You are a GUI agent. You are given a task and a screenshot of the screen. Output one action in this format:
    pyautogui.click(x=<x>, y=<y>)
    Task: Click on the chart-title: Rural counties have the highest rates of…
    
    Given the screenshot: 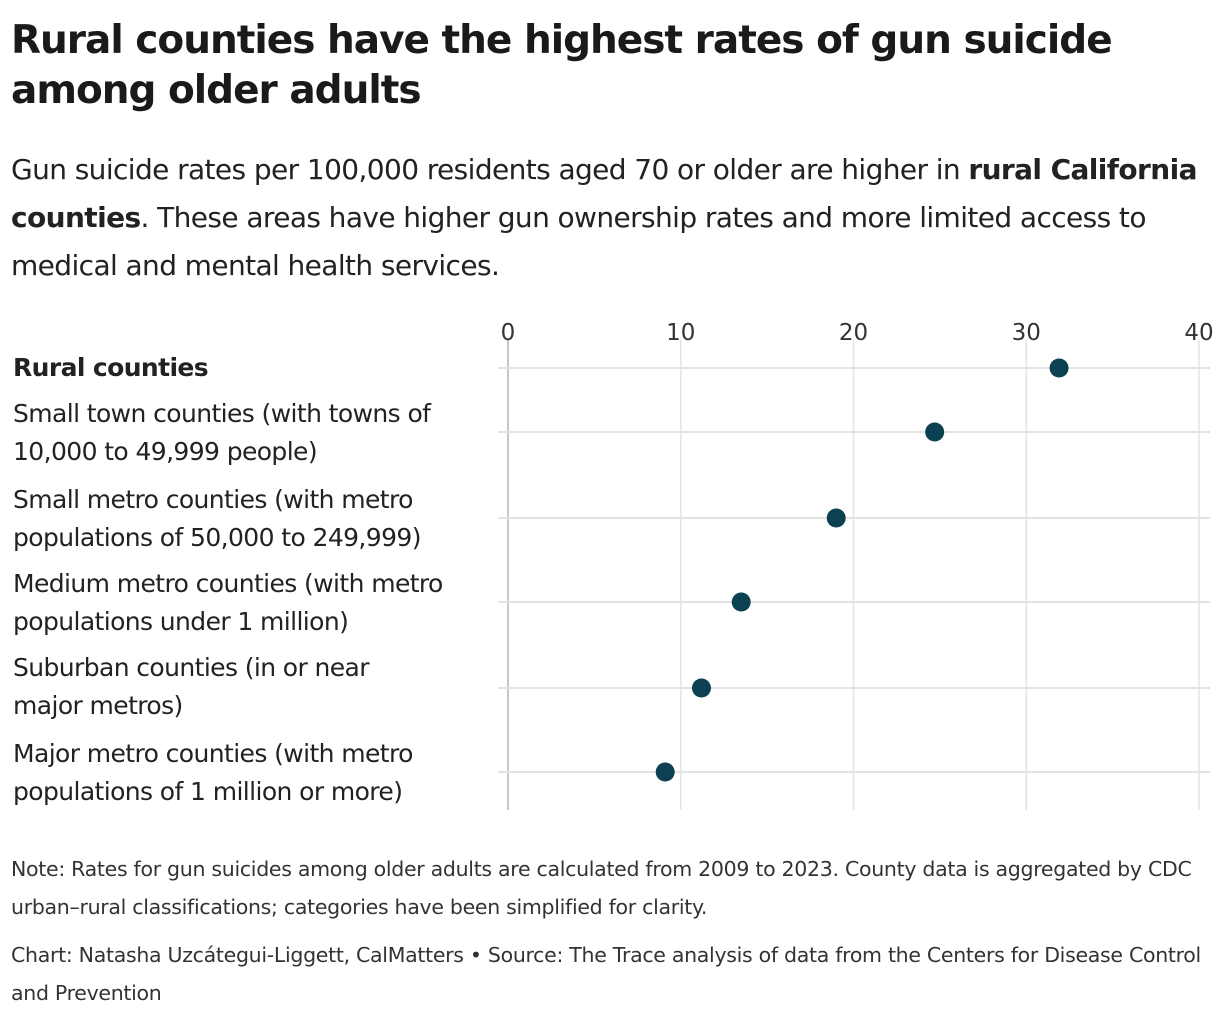 What is the action you would take?
    pyautogui.click(x=562, y=65)
    